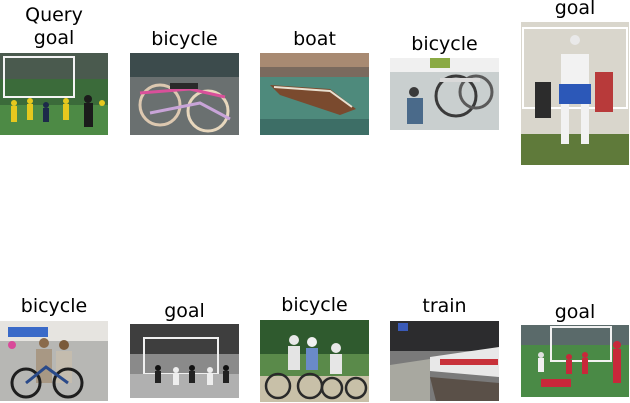  I want to click on bicycle-image, so click(184, 94).